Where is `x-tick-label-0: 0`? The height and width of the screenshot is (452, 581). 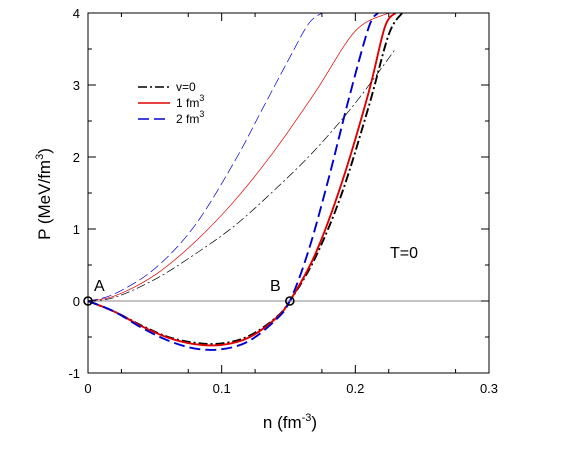 x-tick-label-0: 0 is located at coordinates (87, 388).